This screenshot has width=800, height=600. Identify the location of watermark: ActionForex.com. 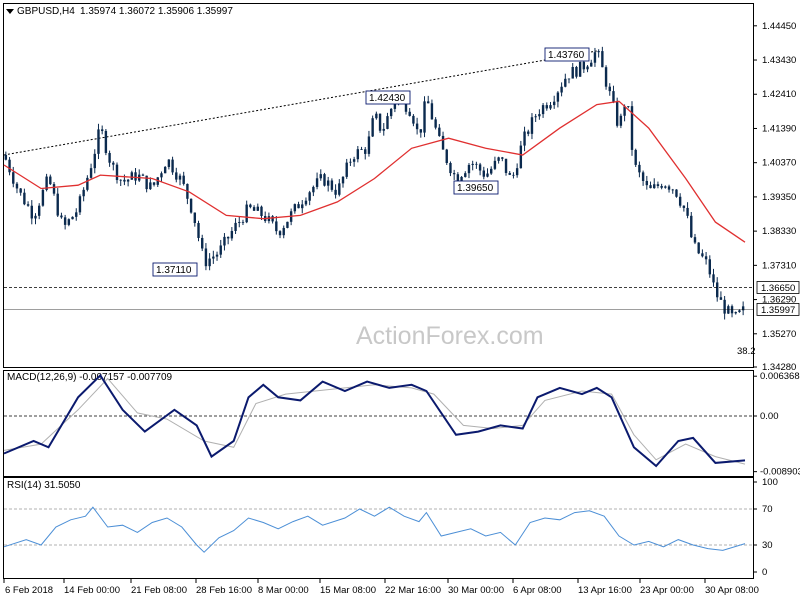
(450, 336).